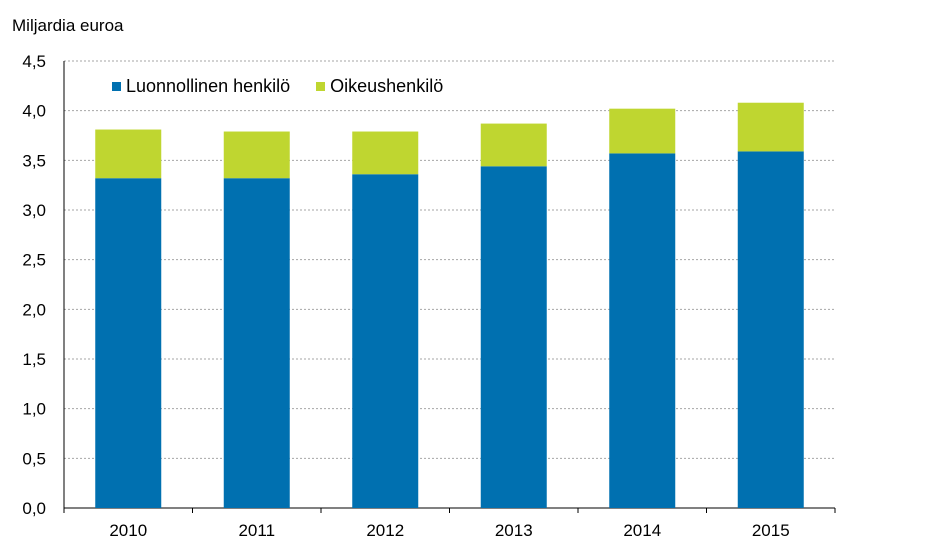  Describe the element at coordinates (770, 330) in the screenshot. I see `bar-luonnollinen-2015` at that location.